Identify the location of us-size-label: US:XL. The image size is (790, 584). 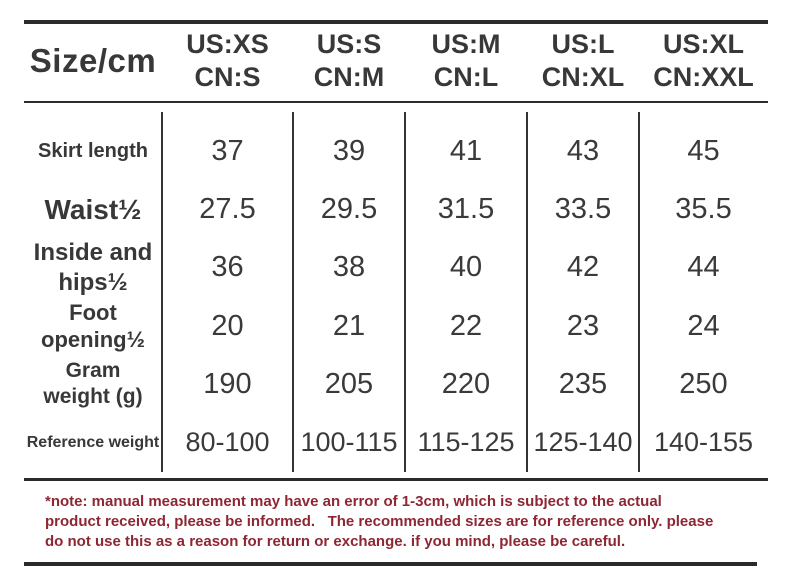
(703, 44).